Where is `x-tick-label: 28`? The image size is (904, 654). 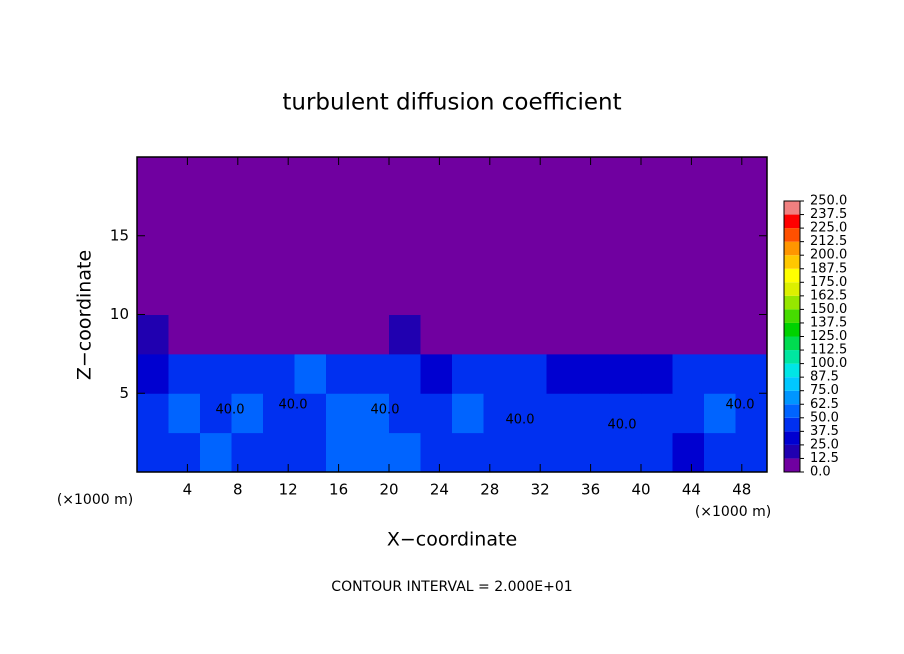 x-tick-label: 28 is located at coordinates (489, 490).